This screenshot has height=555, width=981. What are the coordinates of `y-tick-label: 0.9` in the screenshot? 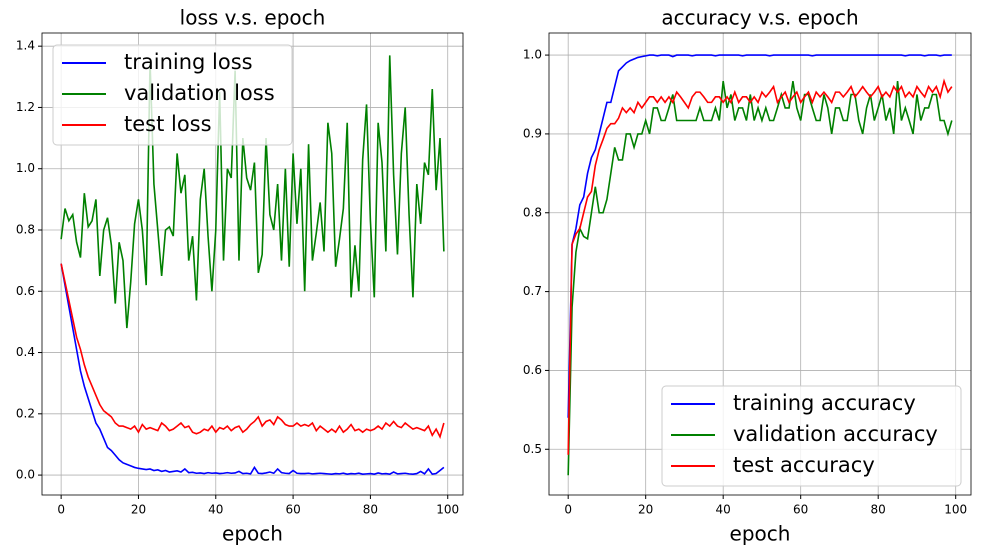 It's located at (532, 133).